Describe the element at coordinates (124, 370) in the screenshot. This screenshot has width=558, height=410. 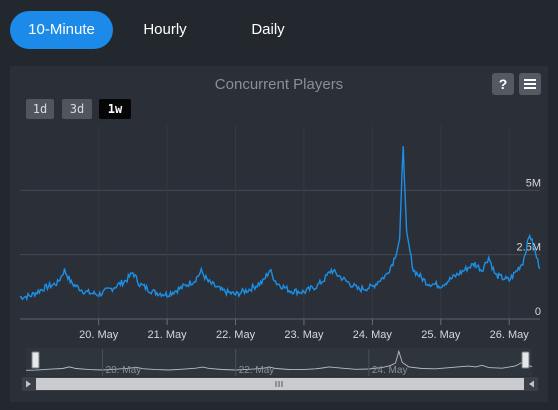
I see `navigator-tick-label: 20. May` at that location.